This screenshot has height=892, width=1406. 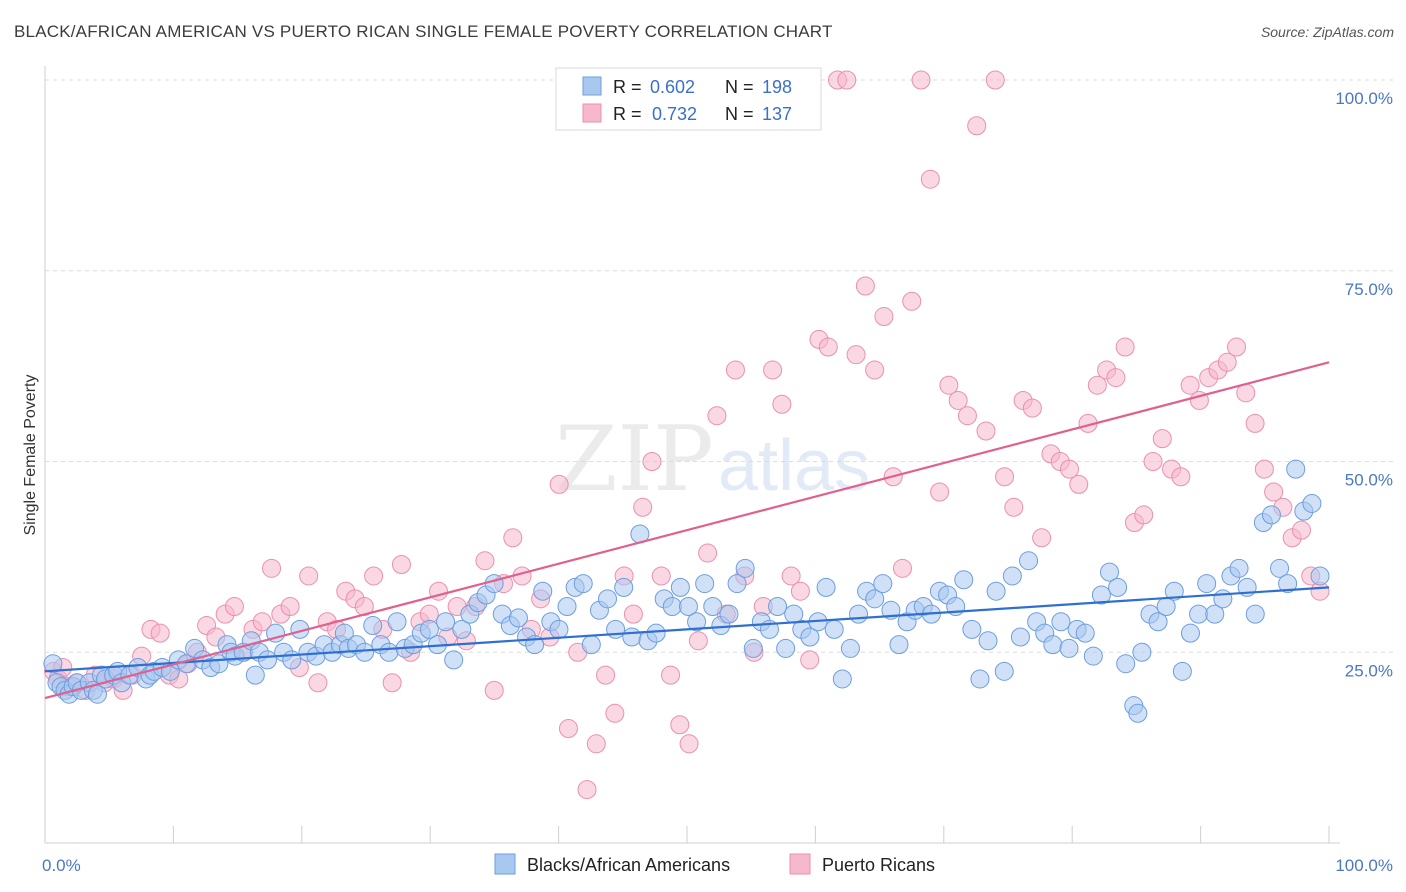 What do you see at coordinates (592, 113) in the screenshot?
I see `legend-swatch-pink` at bounding box center [592, 113].